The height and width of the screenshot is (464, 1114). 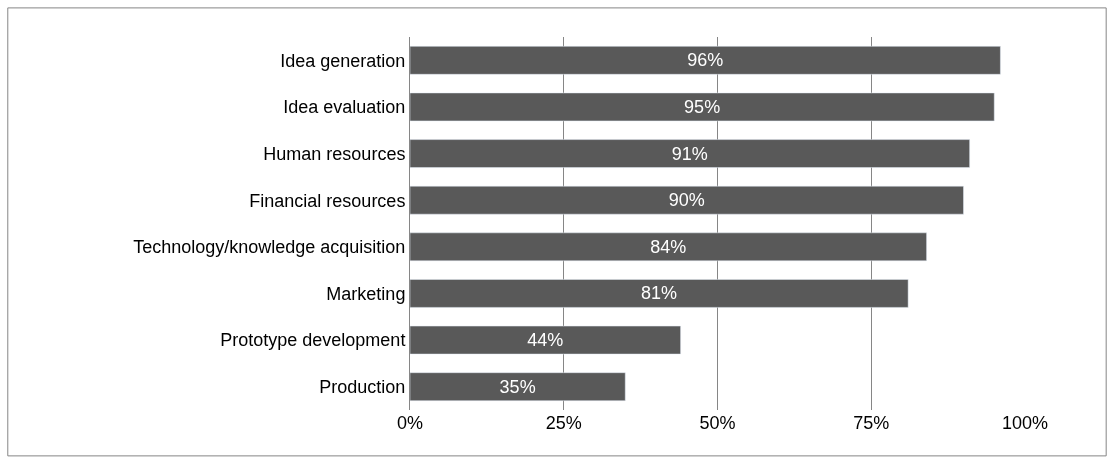 What do you see at coordinates (362, 386) in the screenshot?
I see `y-tick-label: Production` at bounding box center [362, 386].